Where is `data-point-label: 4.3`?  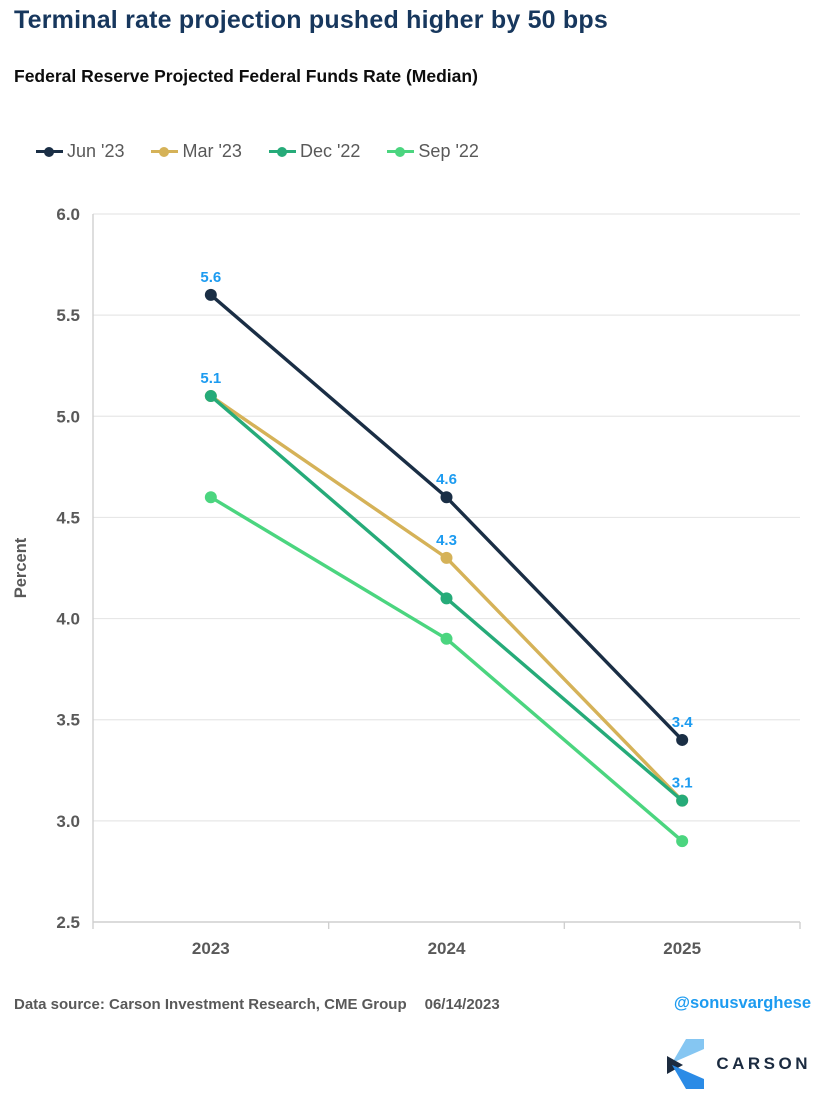 data-point-label: 4.3 is located at coordinates (446, 540).